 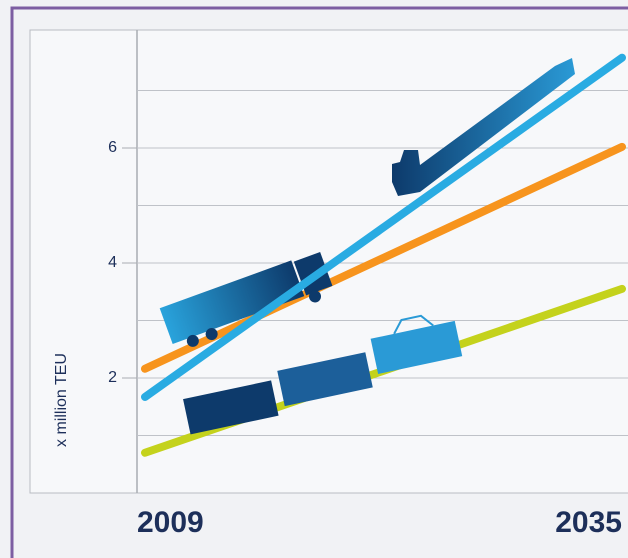 I want to click on train-icon, so click(x=323, y=374).